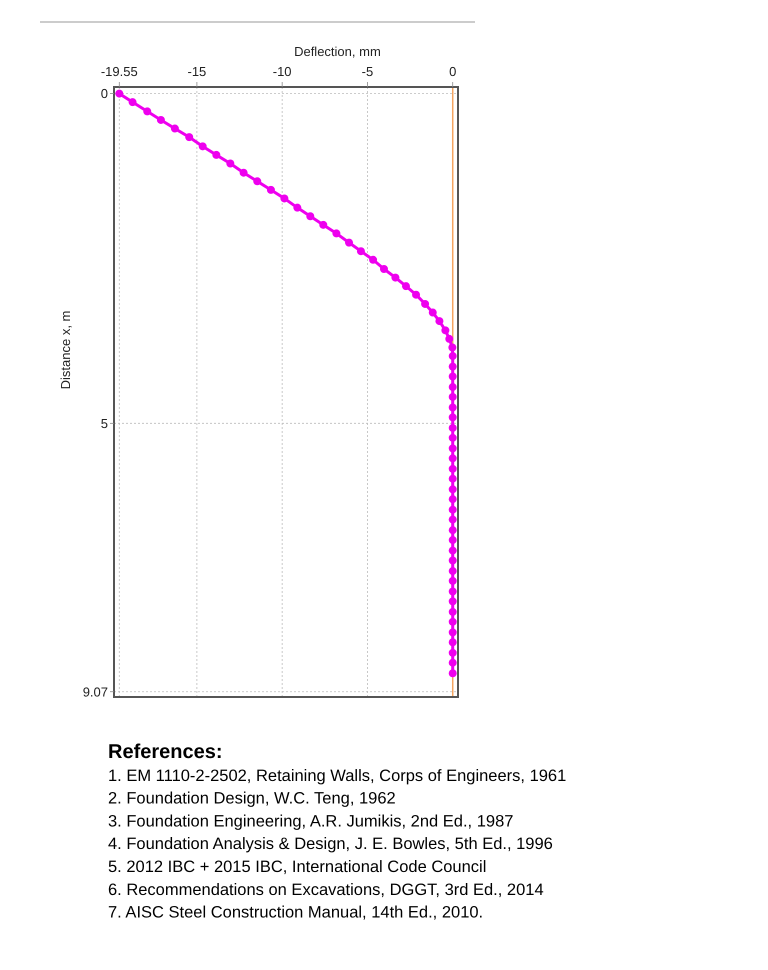 The width and height of the screenshot is (768, 970). Describe the element at coordinates (297, 867) in the screenshot. I see `text: 5. 2012 IBC + 2015 IBC, International Code Council` at that location.